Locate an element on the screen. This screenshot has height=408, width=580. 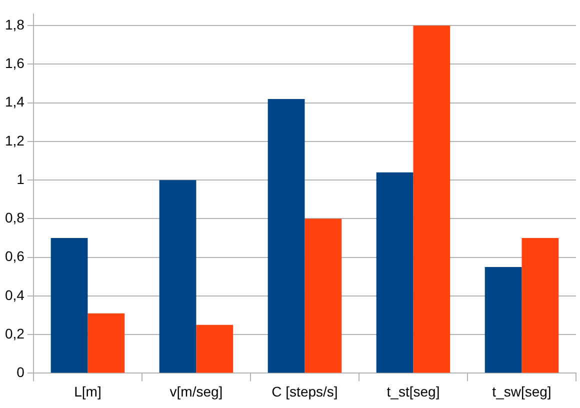
y-tick-label: 1,8 is located at coordinates (14, 24).